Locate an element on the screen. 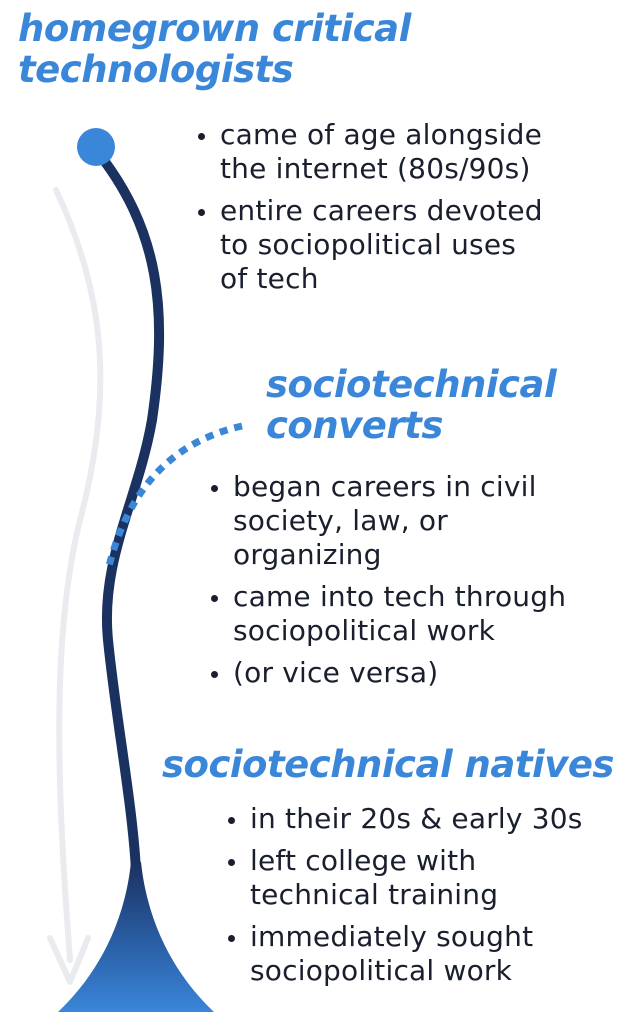 This screenshot has height=1012, width=618. bullet-item: in their 20s & early 30s is located at coordinates (404, 819).